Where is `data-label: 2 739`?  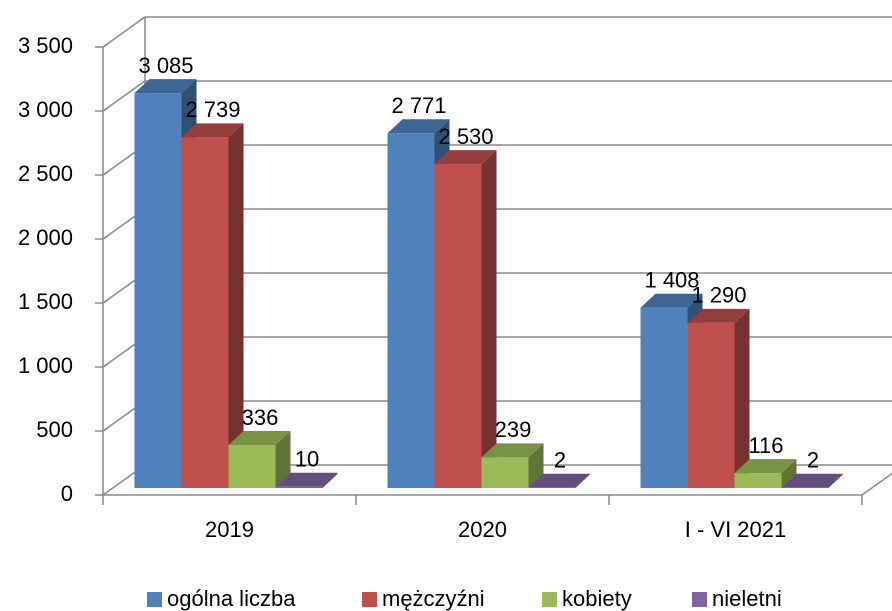 data-label: 2 739 is located at coordinates (212, 109).